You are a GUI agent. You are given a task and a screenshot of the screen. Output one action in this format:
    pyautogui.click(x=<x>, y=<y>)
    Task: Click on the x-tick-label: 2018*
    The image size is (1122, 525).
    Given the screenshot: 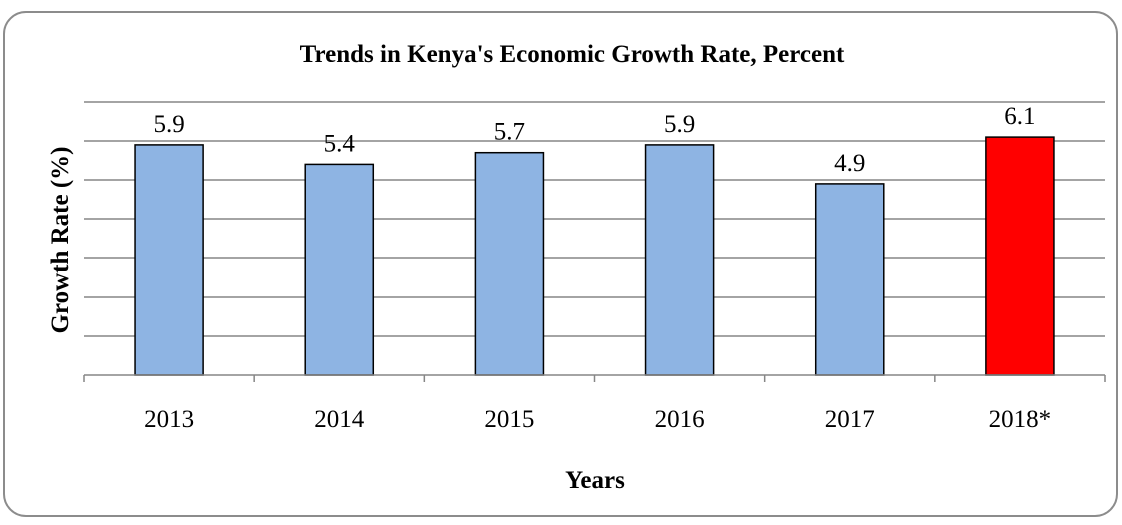 What is the action you would take?
    pyautogui.click(x=1020, y=419)
    